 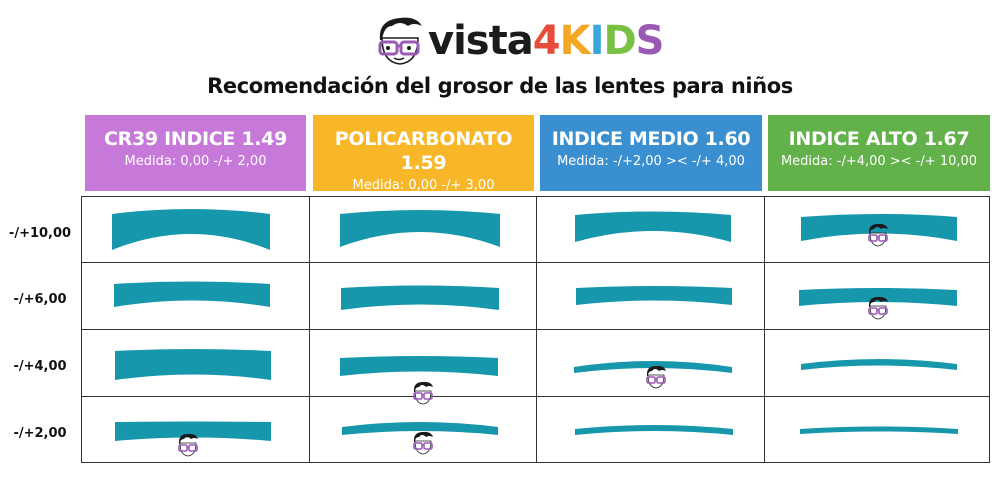 I want to click on vista4kids-logo: vista4KIDS, so click(x=517, y=42).